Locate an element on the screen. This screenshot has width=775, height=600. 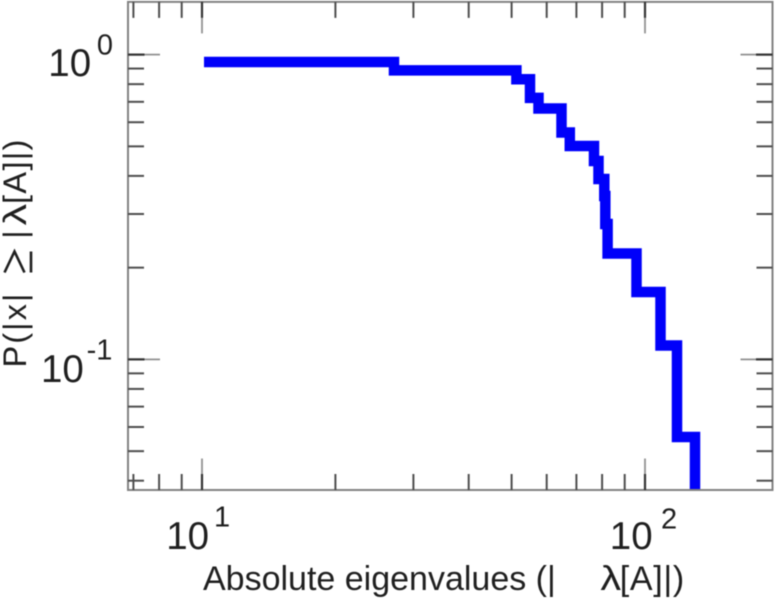
svg-text: 0 is located at coordinates (105, 45).